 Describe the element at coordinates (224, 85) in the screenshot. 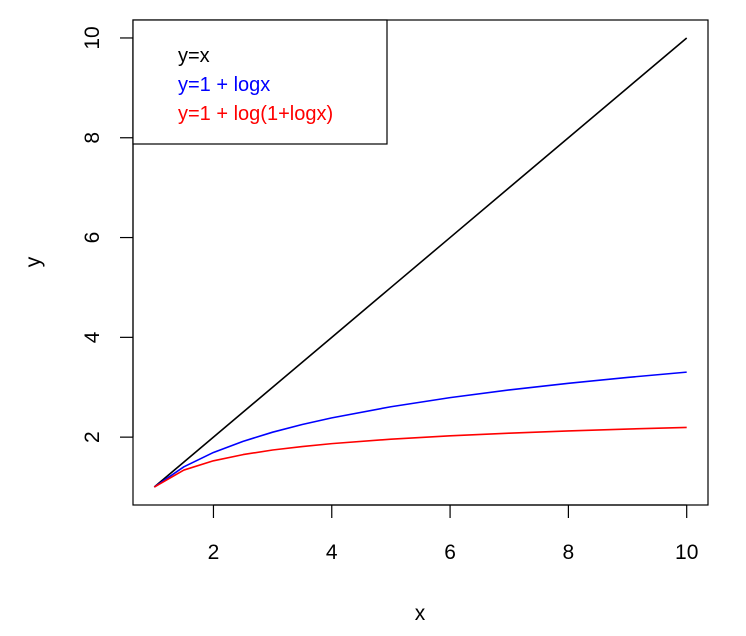

I see `legend-entry-log: y=1 + logx` at that location.